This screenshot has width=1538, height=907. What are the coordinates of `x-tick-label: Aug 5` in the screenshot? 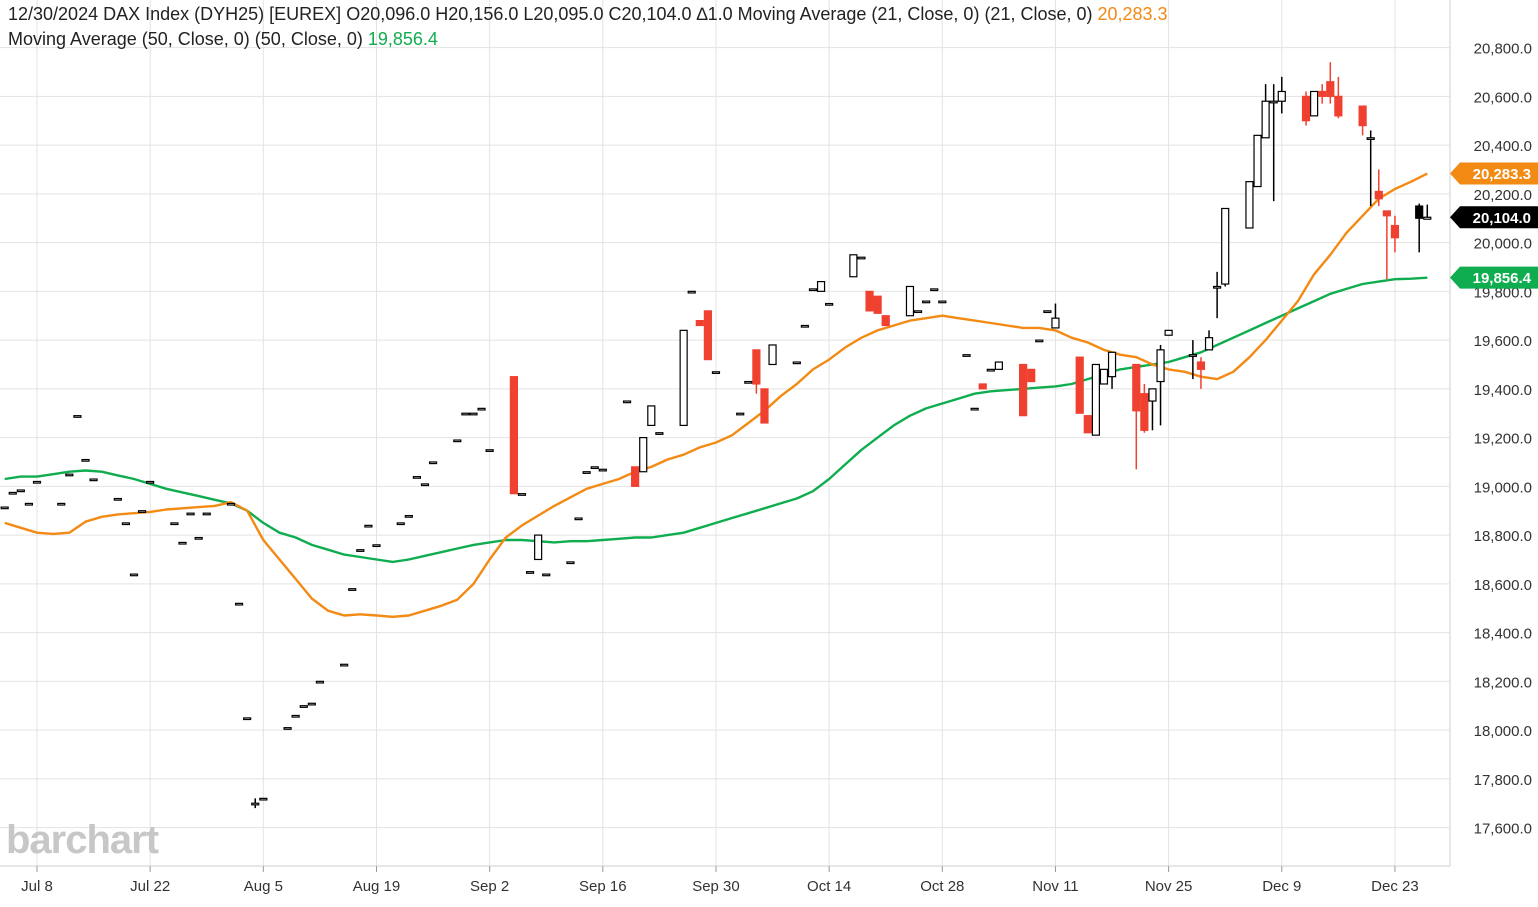 It's located at (263, 886).